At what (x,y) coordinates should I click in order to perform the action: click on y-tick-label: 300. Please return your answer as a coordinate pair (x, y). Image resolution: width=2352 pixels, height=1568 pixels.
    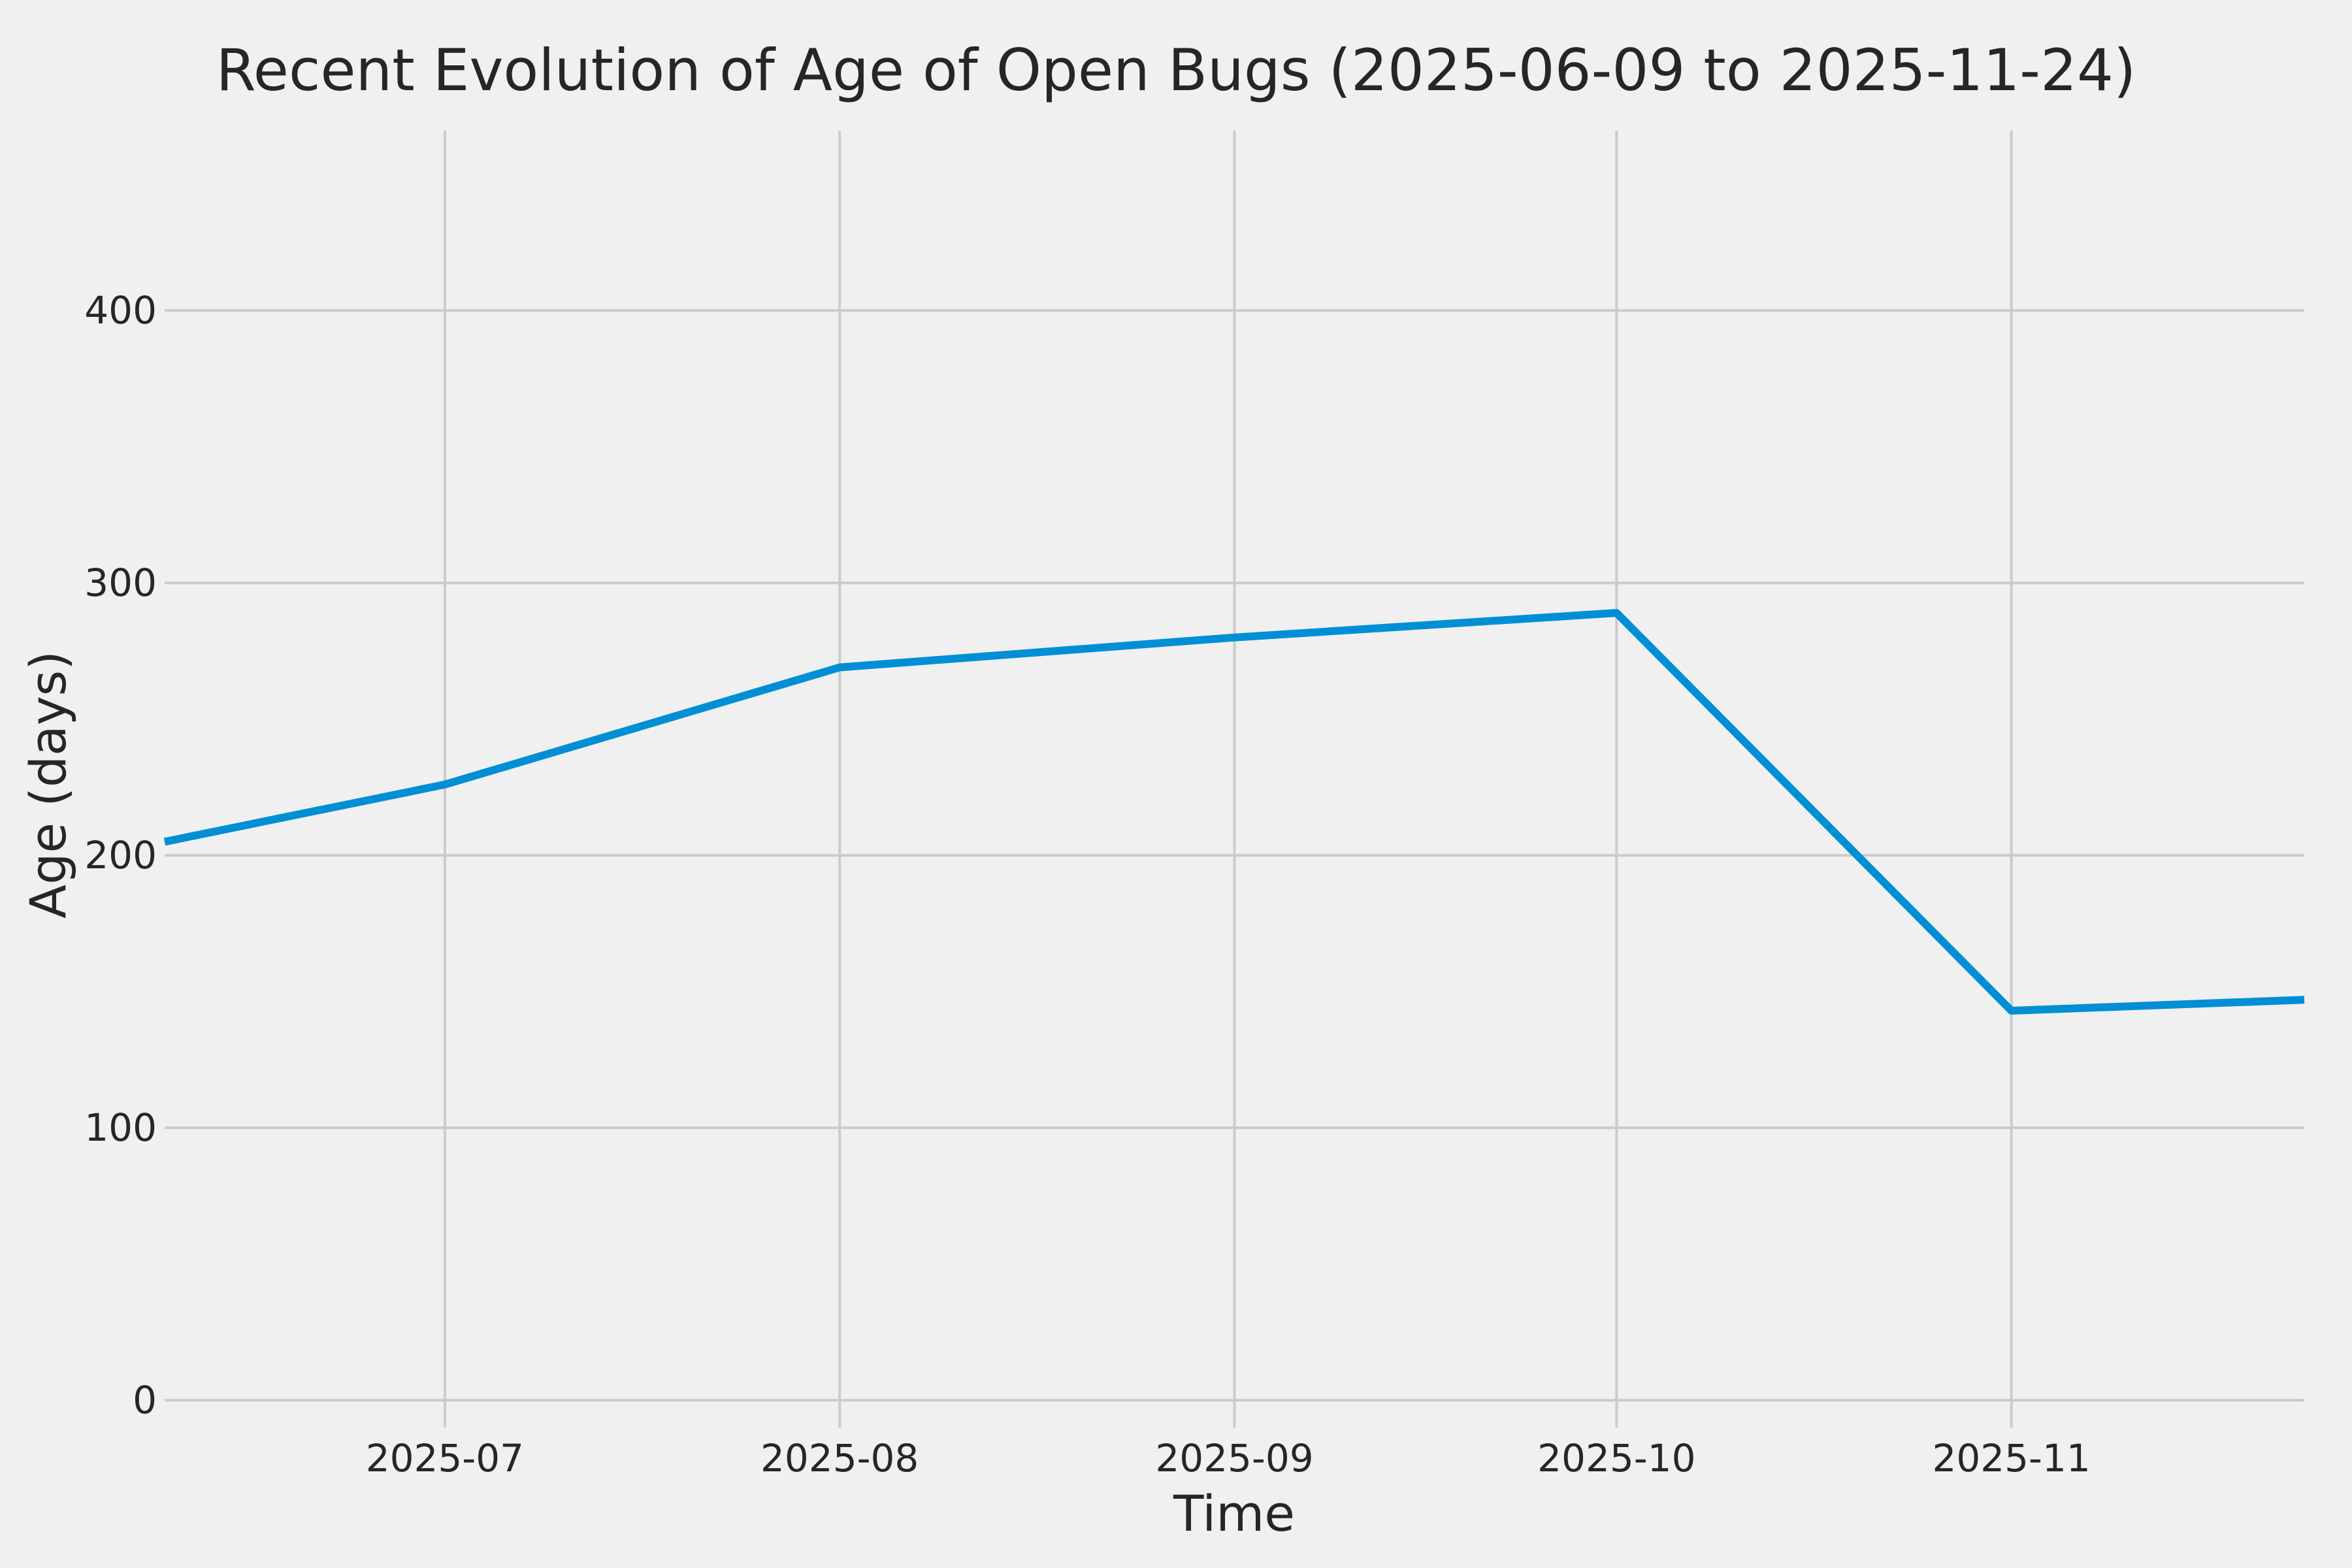
    Looking at the image, I should click on (120, 583).